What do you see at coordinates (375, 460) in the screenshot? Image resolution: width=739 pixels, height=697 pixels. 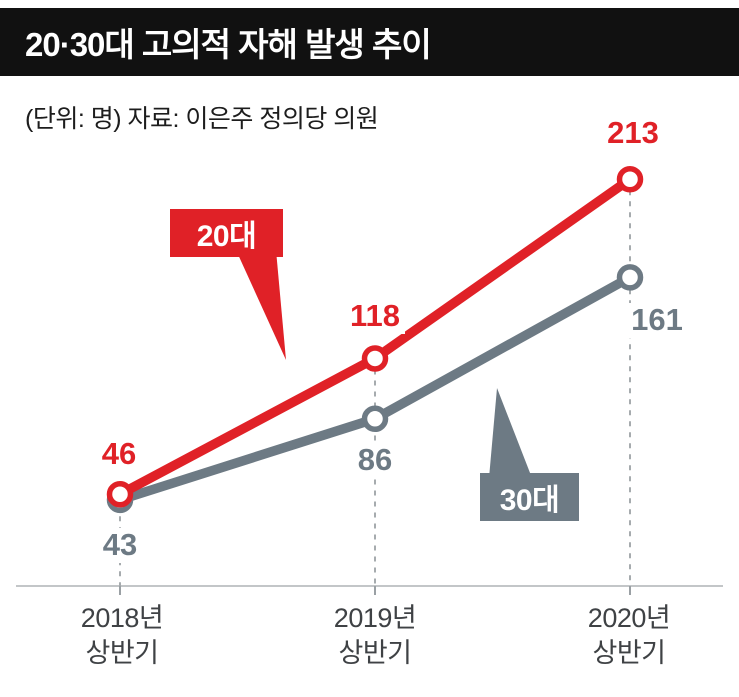 I see `value-label-30s-2019: 86` at bounding box center [375, 460].